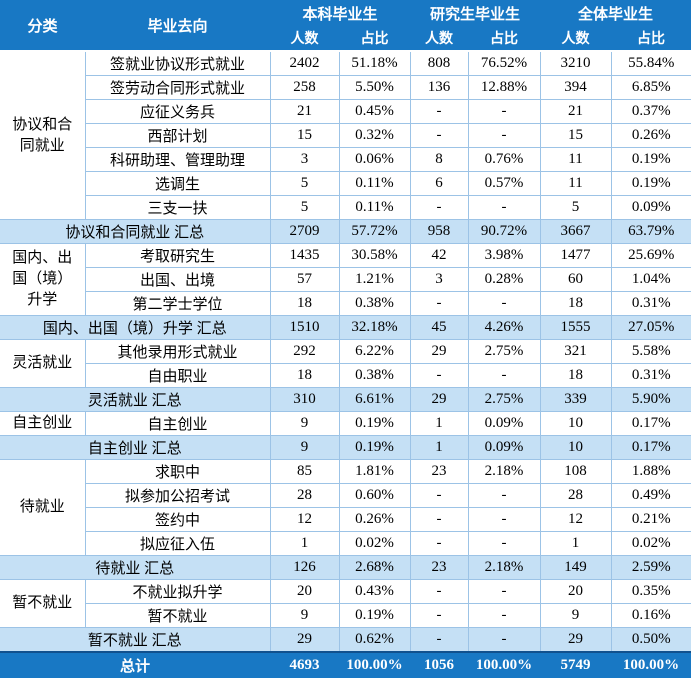  I want to click on destination-cell: 其他录用形式就业, so click(177, 351).